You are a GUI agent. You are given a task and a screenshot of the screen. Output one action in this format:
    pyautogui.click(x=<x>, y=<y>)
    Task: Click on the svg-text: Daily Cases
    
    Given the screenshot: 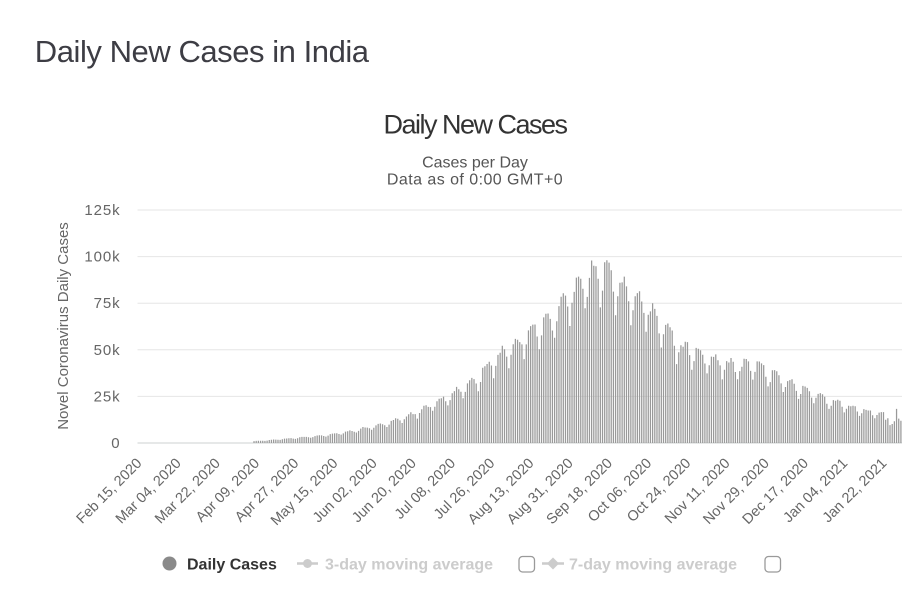 What is the action you would take?
    pyautogui.click(x=232, y=565)
    